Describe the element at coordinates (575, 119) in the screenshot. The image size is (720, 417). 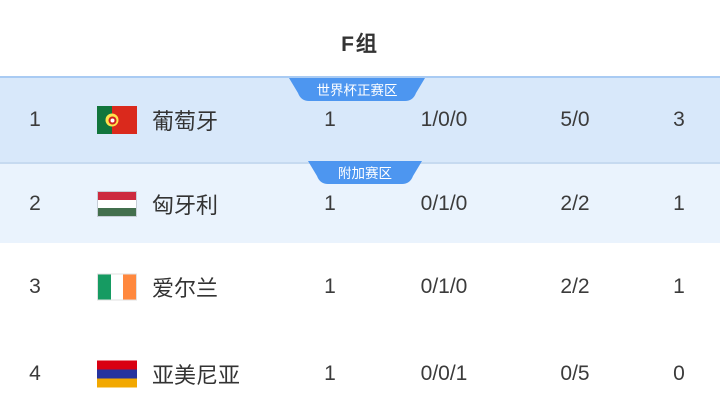
I see `goals-value: 5/0` at that location.